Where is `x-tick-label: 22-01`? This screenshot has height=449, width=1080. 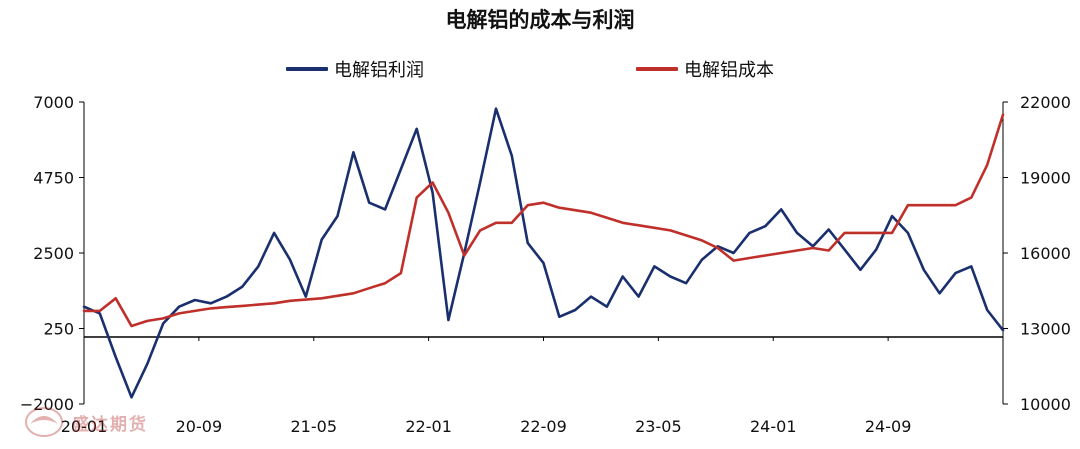 x-tick-label: 22-01 is located at coordinates (428, 426).